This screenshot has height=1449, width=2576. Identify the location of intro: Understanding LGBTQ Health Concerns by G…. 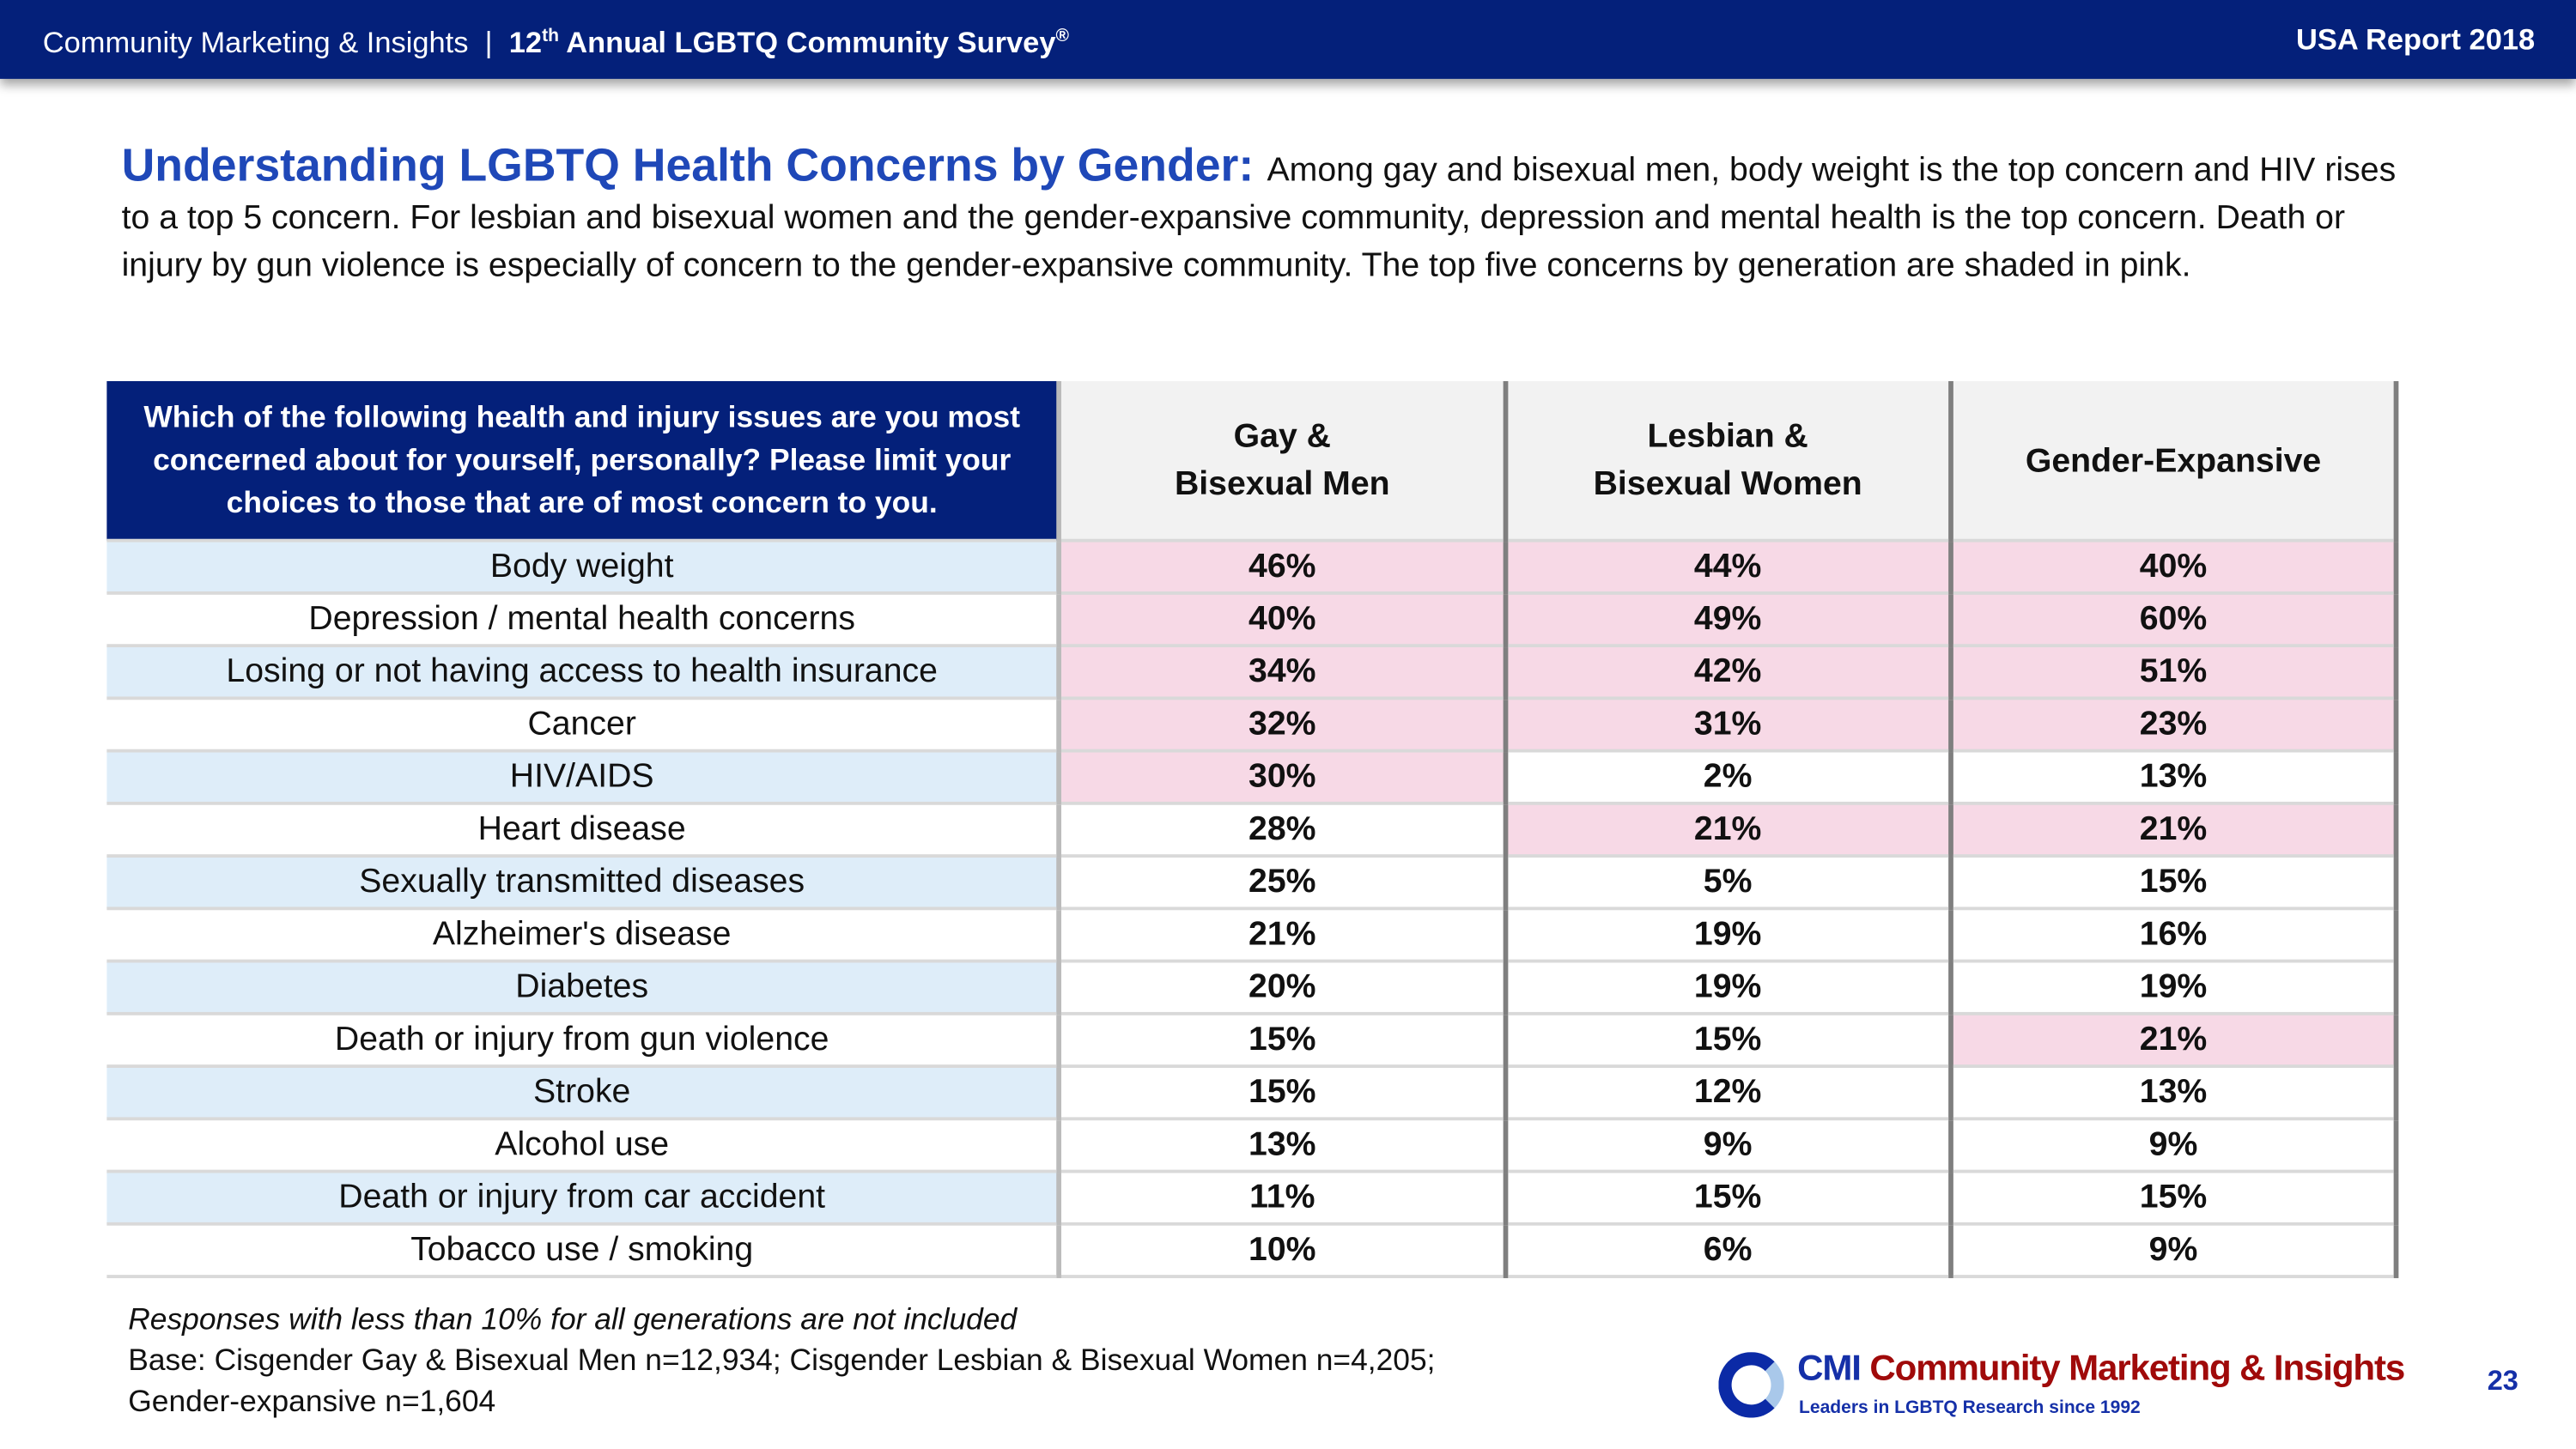
(1272, 215).